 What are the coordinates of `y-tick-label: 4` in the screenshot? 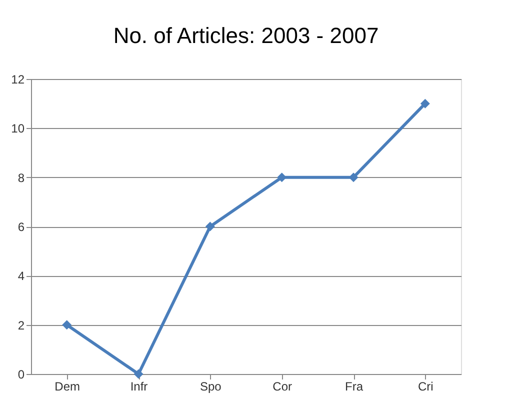 It's located at (21, 276).